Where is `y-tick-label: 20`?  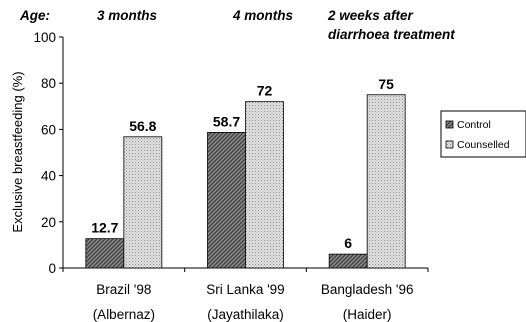 y-tick-label: 20 is located at coordinates (48, 222).